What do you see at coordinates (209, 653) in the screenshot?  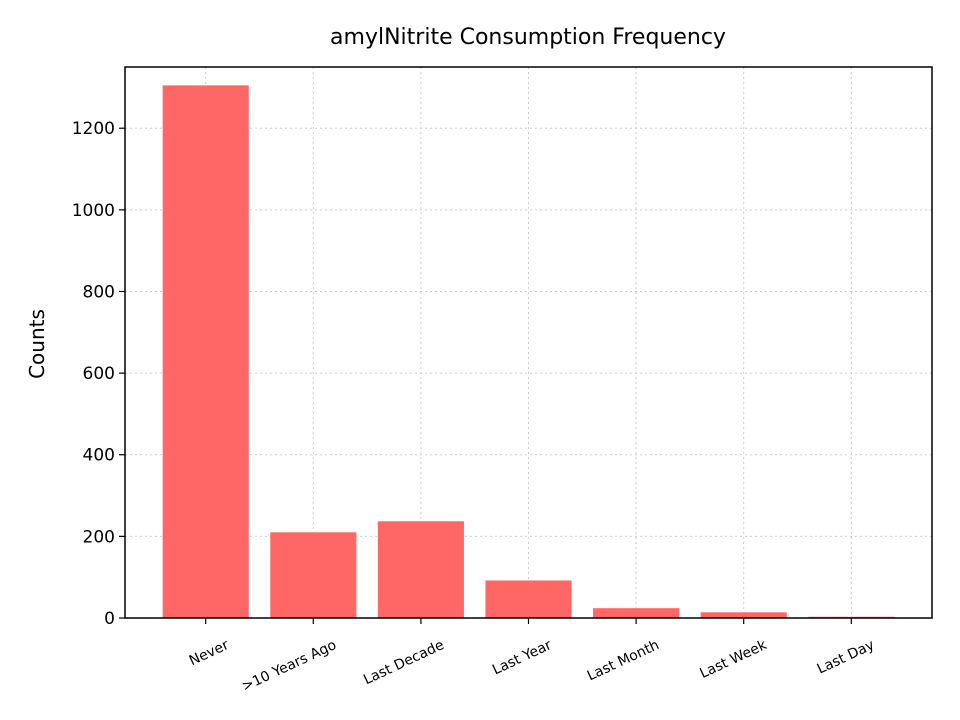 I see `x-tick-label: Never` at bounding box center [209, 653].